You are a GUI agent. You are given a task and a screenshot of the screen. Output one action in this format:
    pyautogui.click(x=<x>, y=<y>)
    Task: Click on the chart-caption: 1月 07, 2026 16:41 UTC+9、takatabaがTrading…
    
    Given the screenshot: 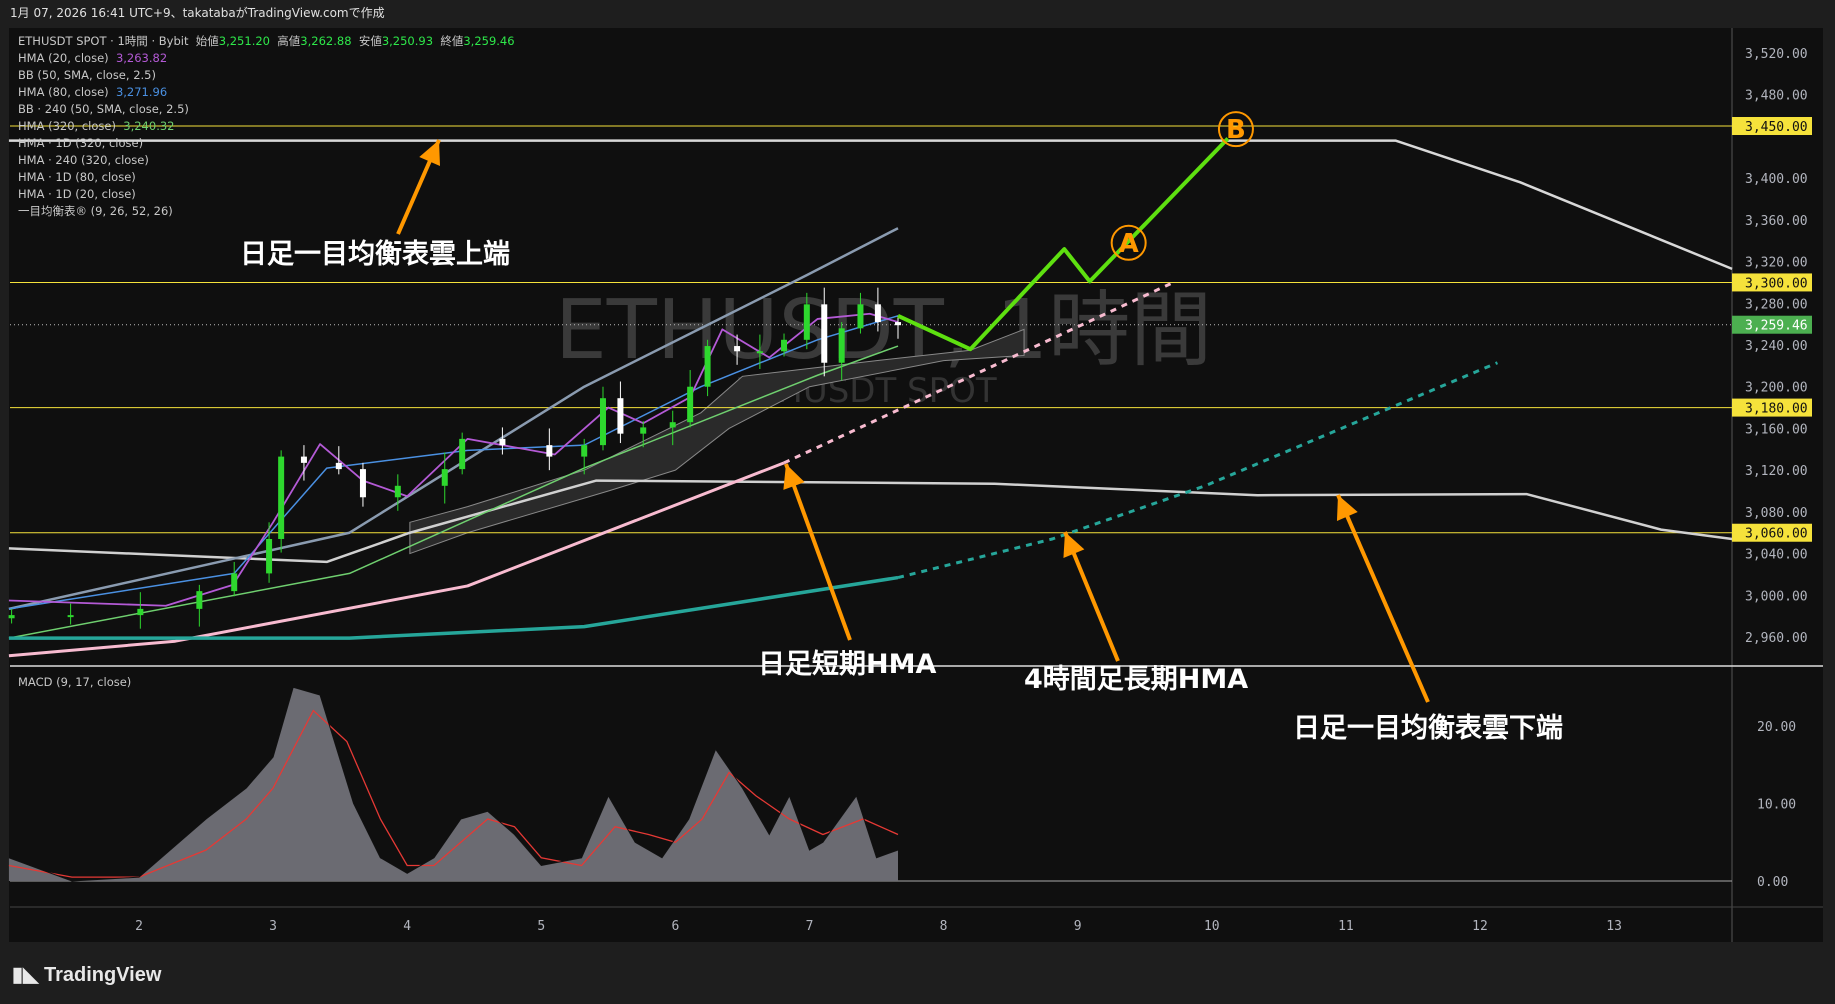 What is the action you would take?
    pyautogui.click(x=917, y=13)
    